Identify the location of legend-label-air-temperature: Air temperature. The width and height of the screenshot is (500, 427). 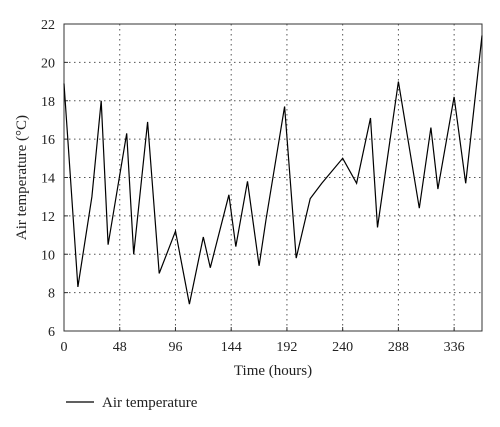
(150, 403).